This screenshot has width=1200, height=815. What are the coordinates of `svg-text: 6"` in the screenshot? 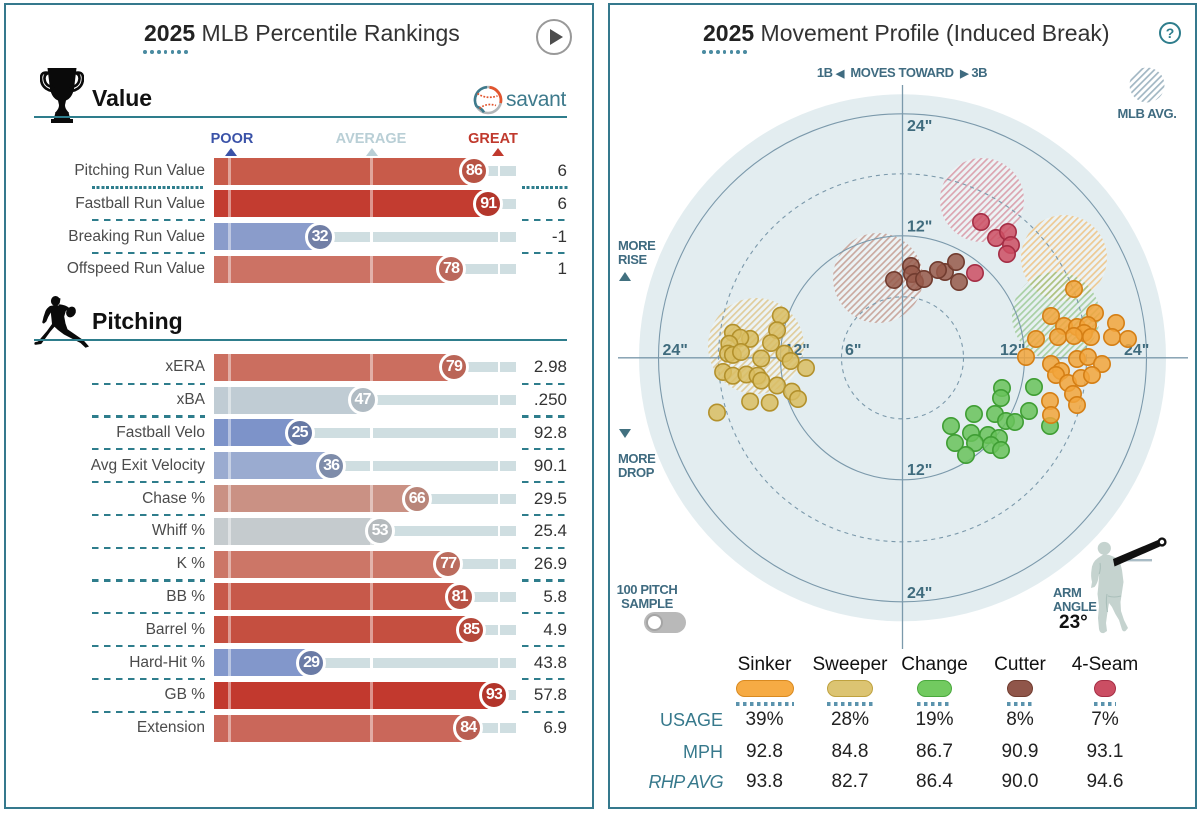 It's located at (853, 350).